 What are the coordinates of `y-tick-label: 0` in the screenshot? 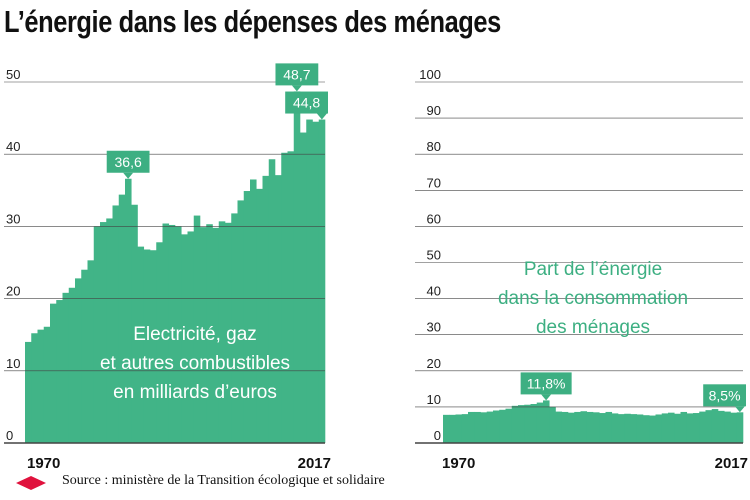 It's located at (437, 435).